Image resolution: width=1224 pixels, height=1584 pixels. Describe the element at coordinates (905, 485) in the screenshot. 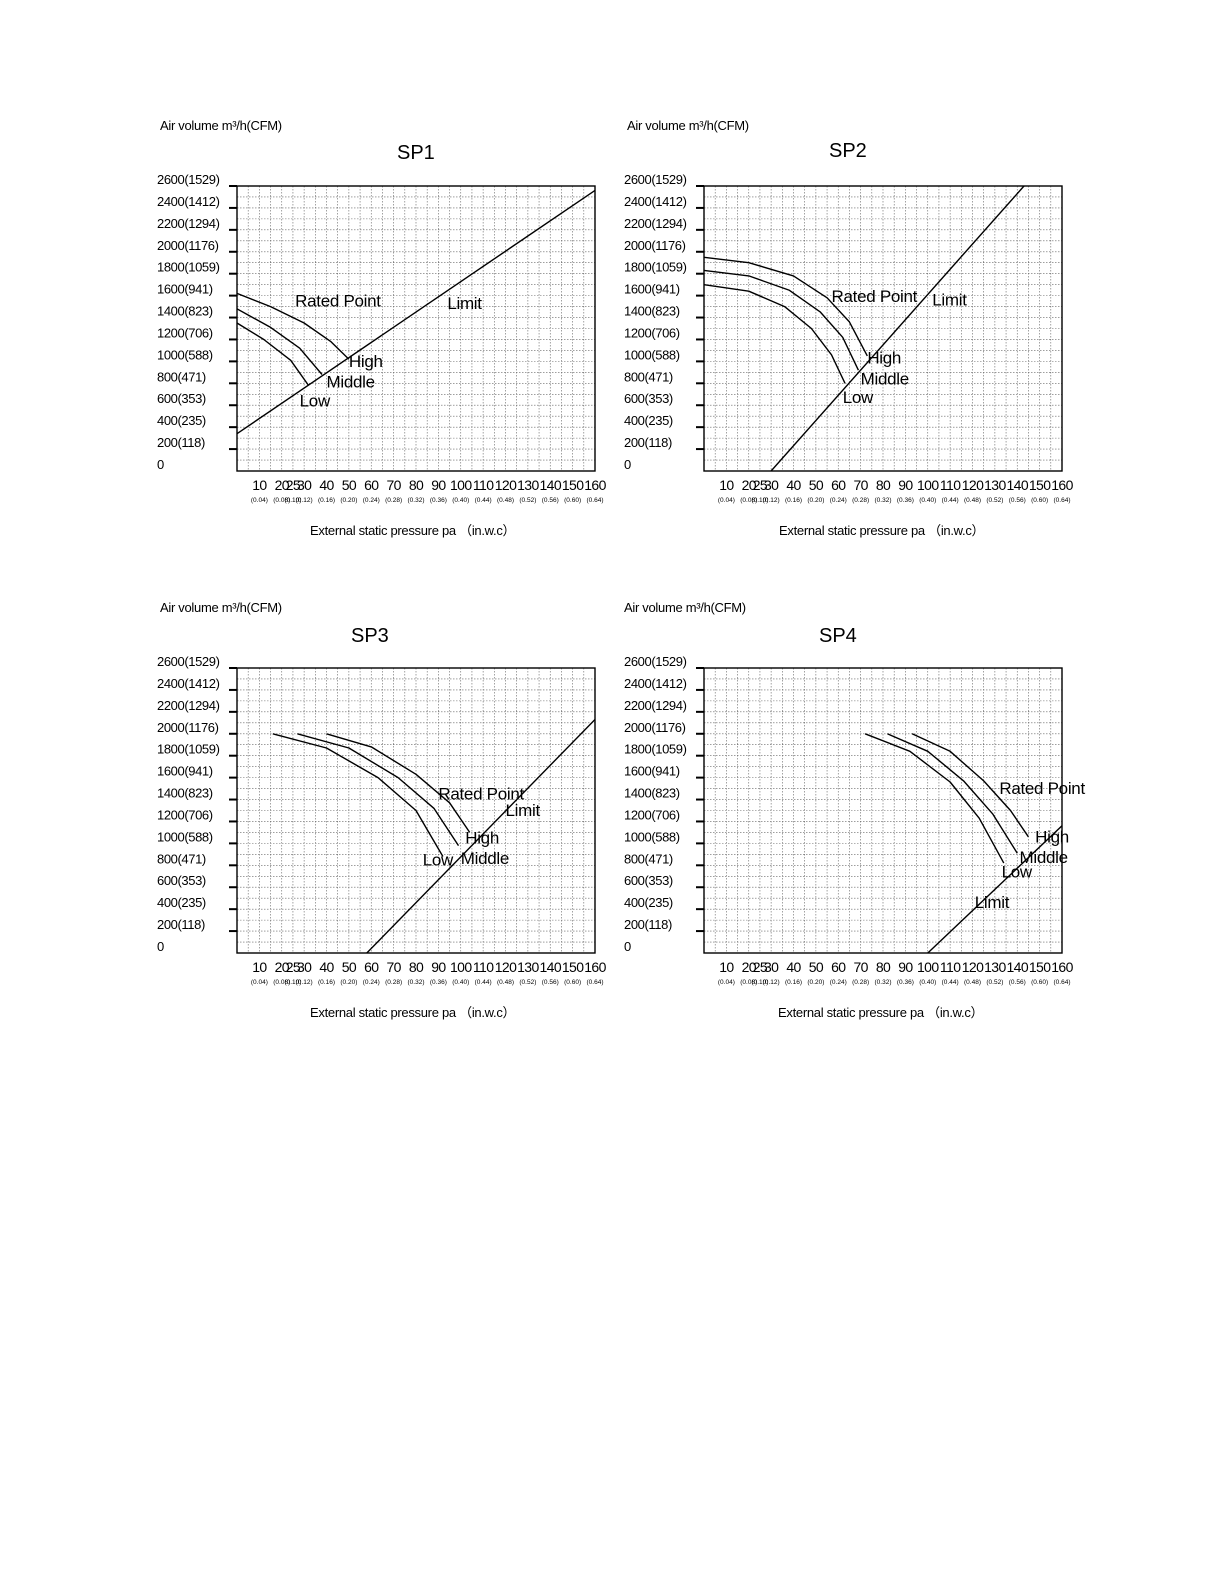

I see `x-tick-label: 90` at that location.